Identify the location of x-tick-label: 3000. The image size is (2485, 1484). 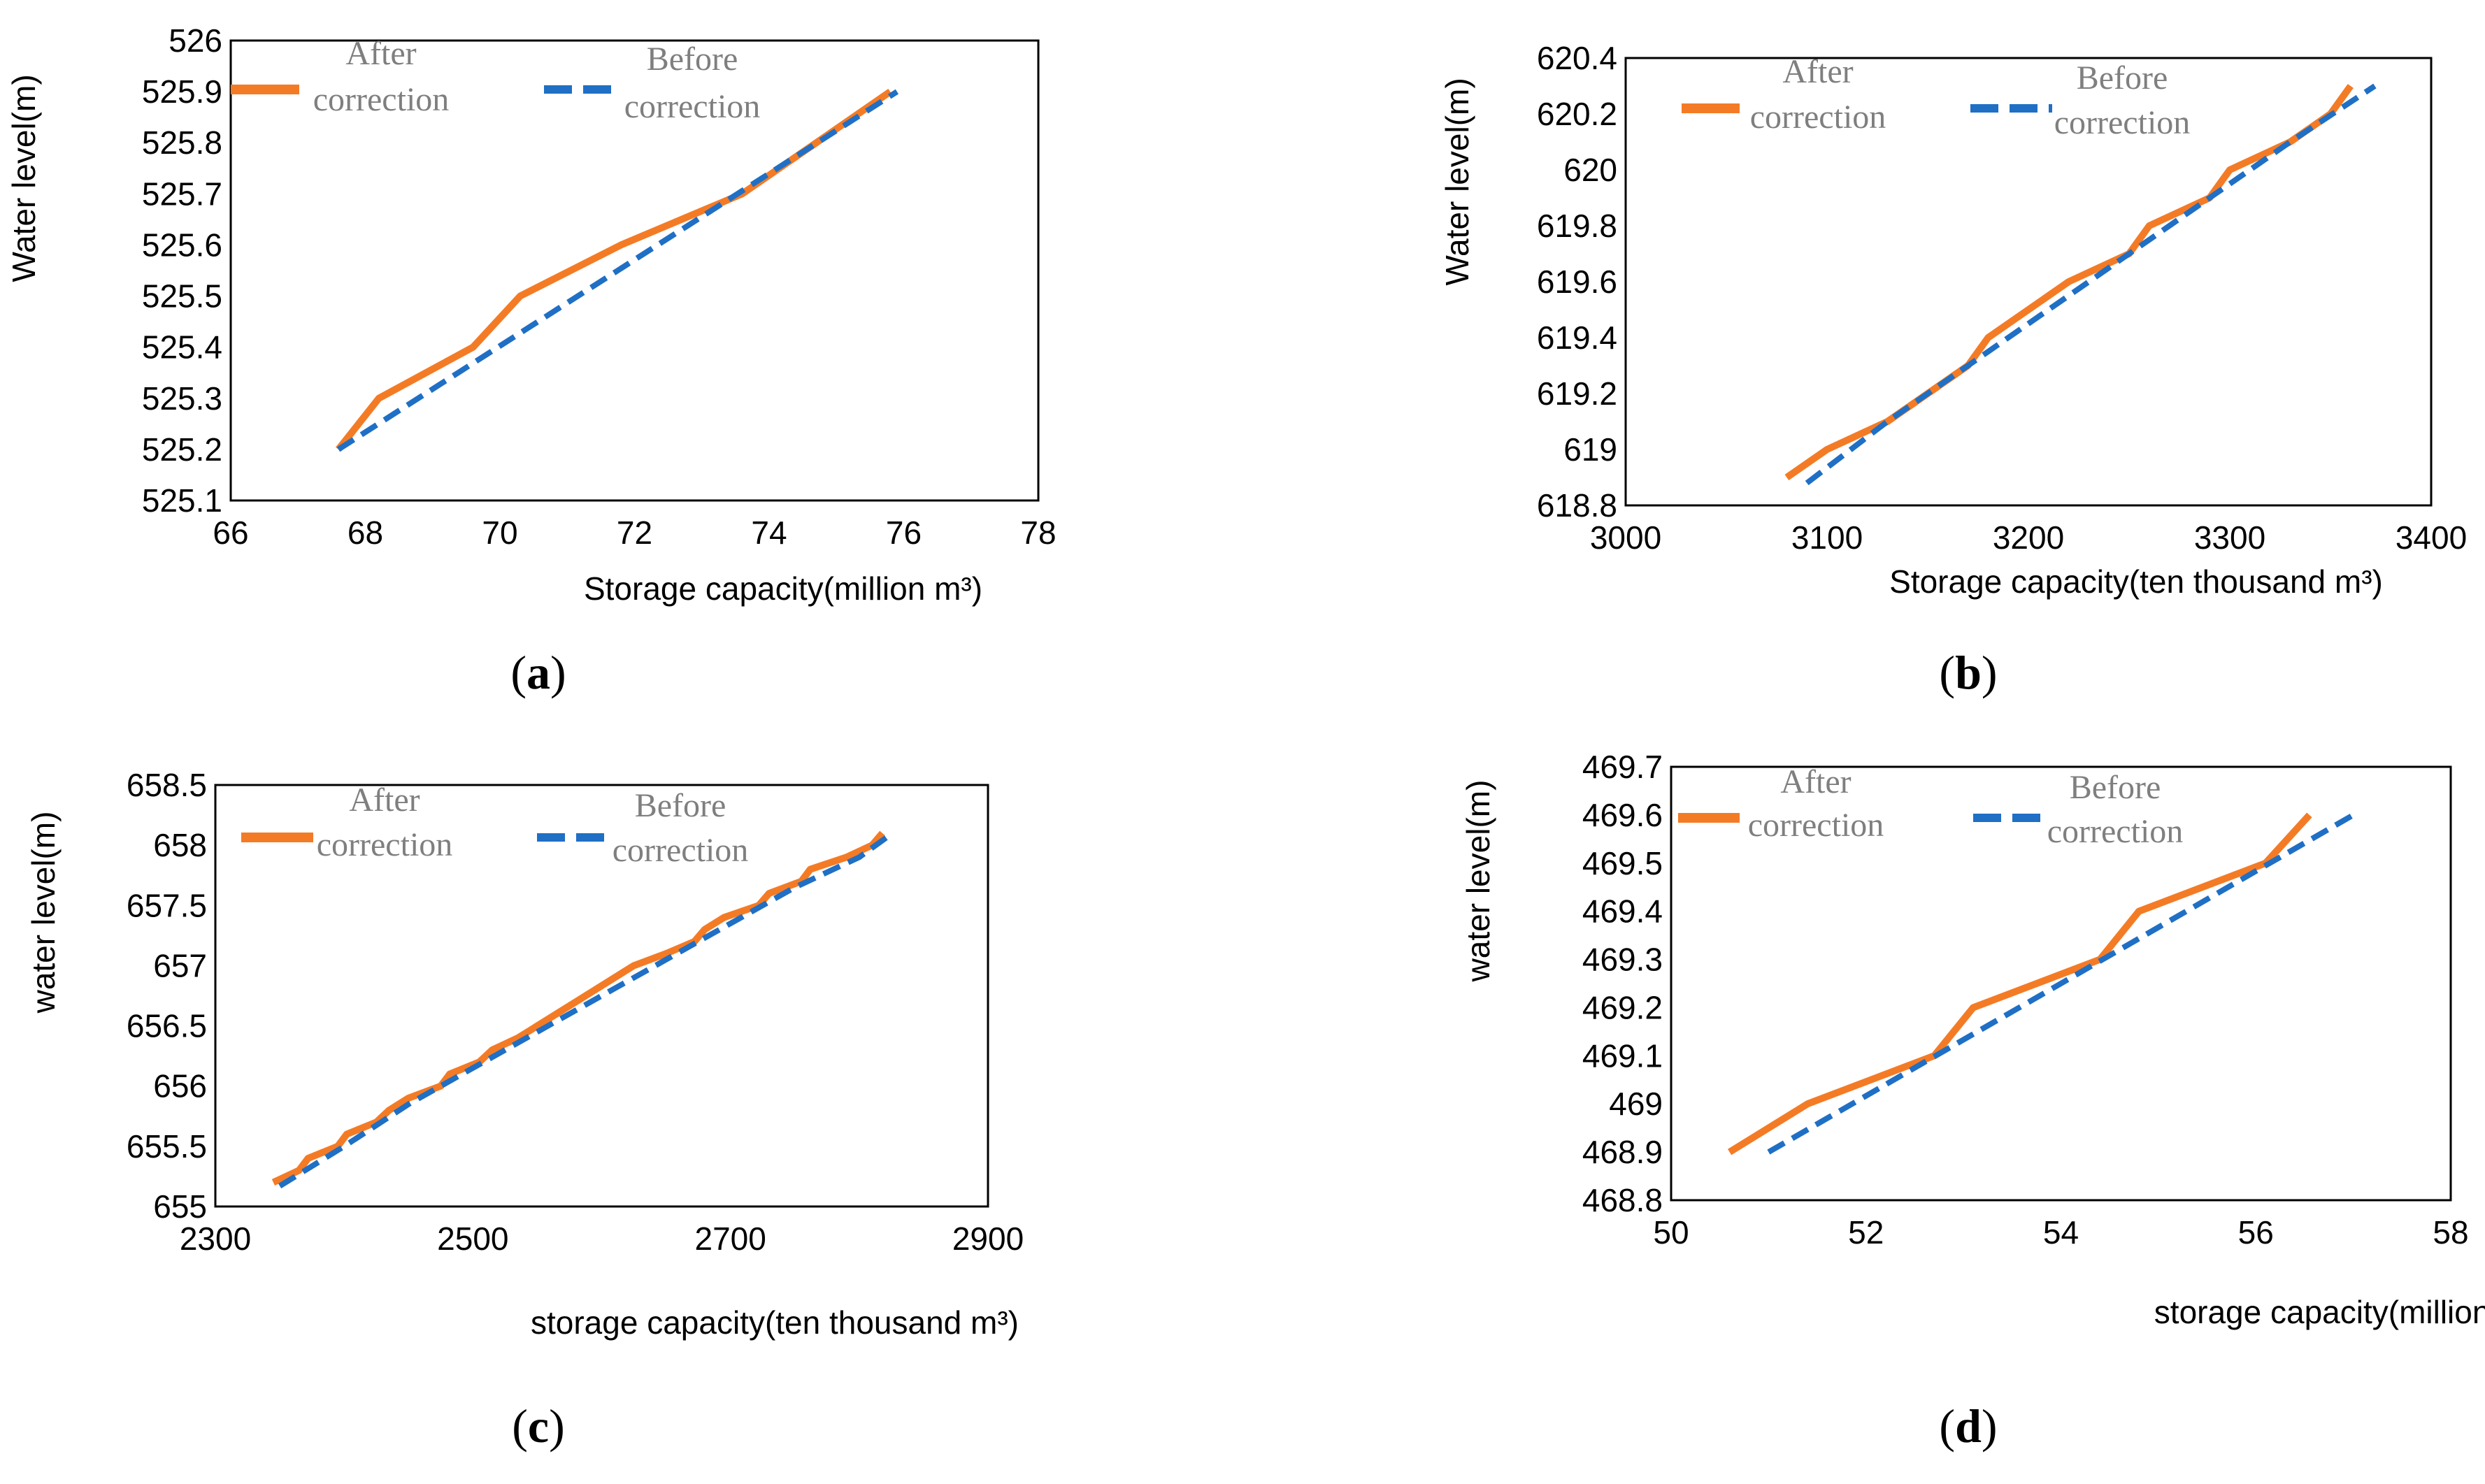
(1625, 537).